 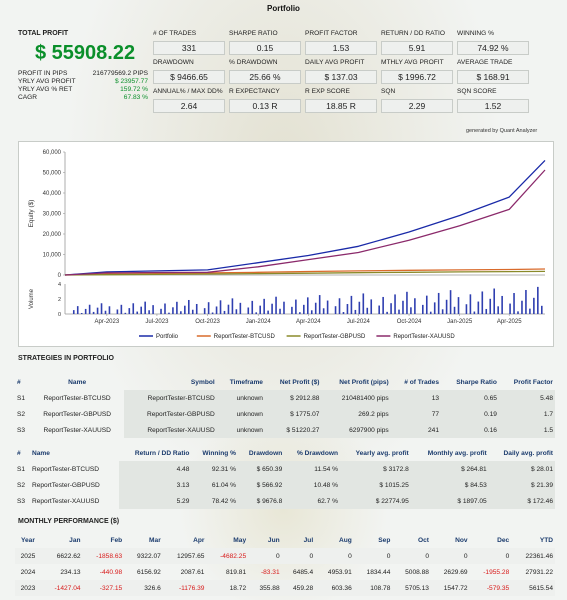 What do you see at coordinates (43, 73) in the screenshot?
I see `summary-row-label: PROFIT IN PIPS` at bounding box center [43, 73].